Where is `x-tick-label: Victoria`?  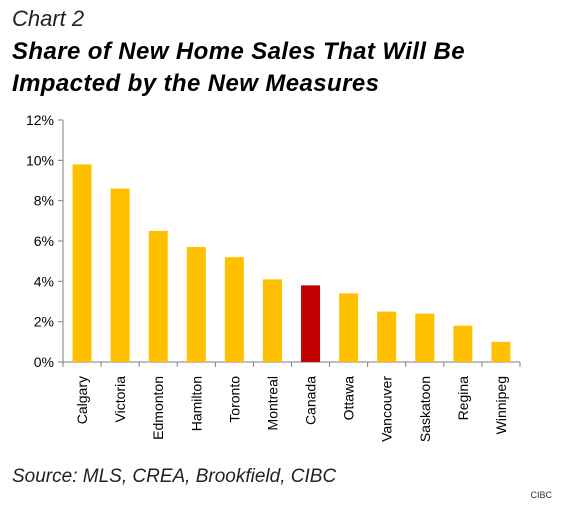
x-tick-label: Victoria is located at coordinates (120, 399).